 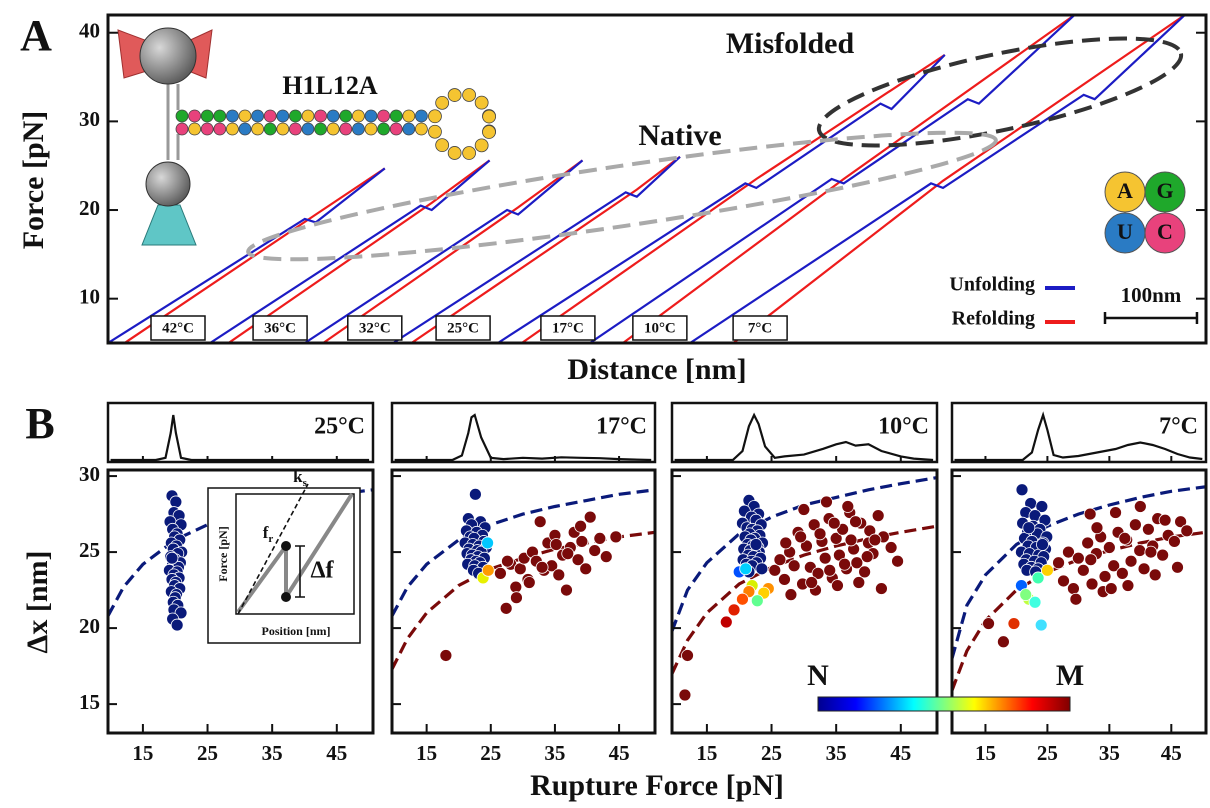 I want to click on inset-label-main: f, so click(x=266, y=532).